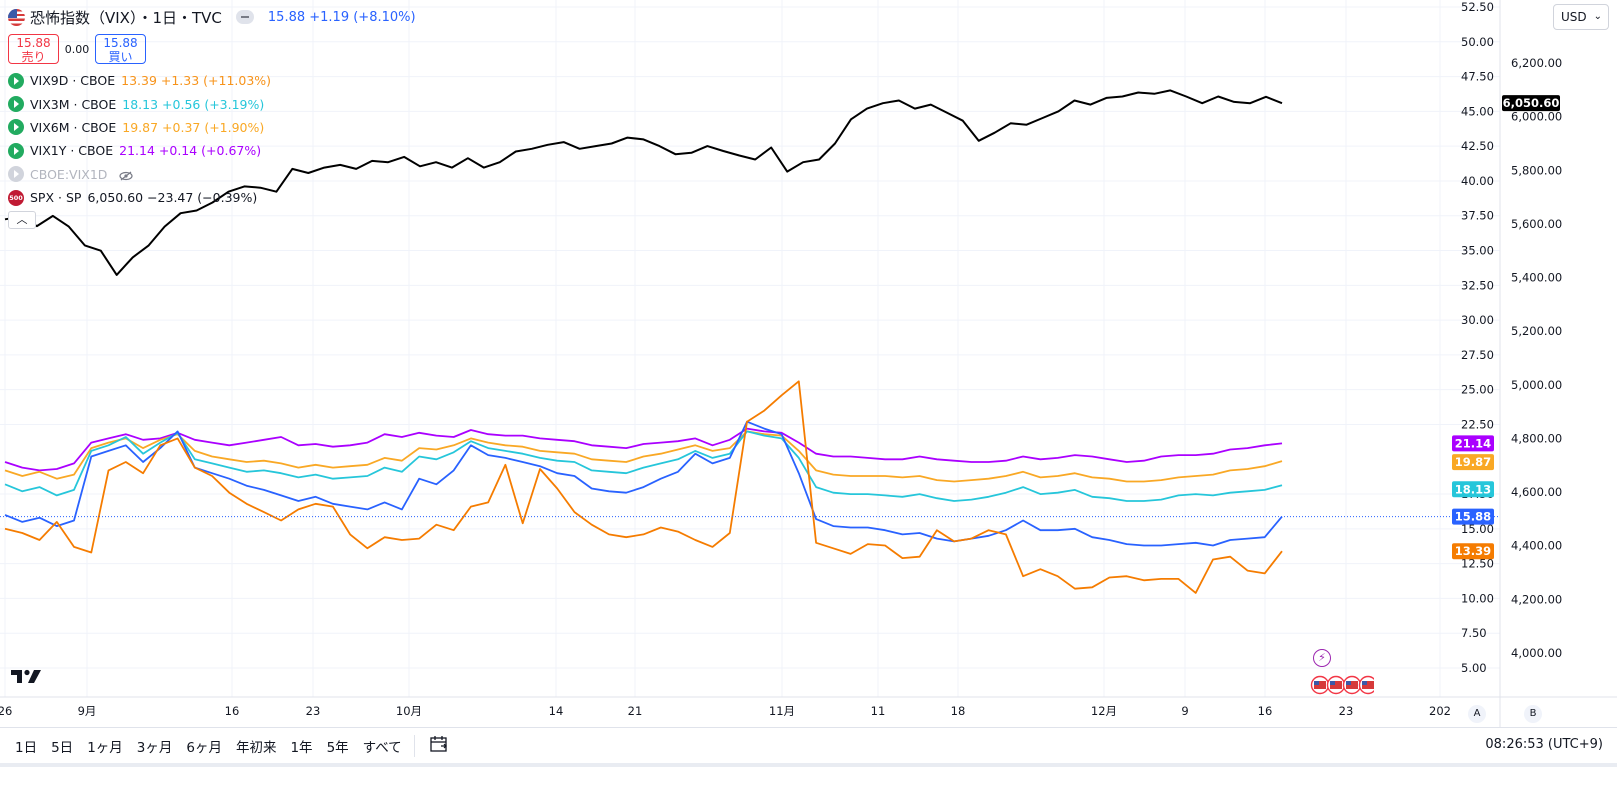 The width and height of the screenshot is (1617, 796). What do you see at coordinates (1506, 327) in the screenshot?
I see `price-tags: 6,050.60 21.14 19.87 18.13 15.88 13.39` at bounding box center [1506, 327].